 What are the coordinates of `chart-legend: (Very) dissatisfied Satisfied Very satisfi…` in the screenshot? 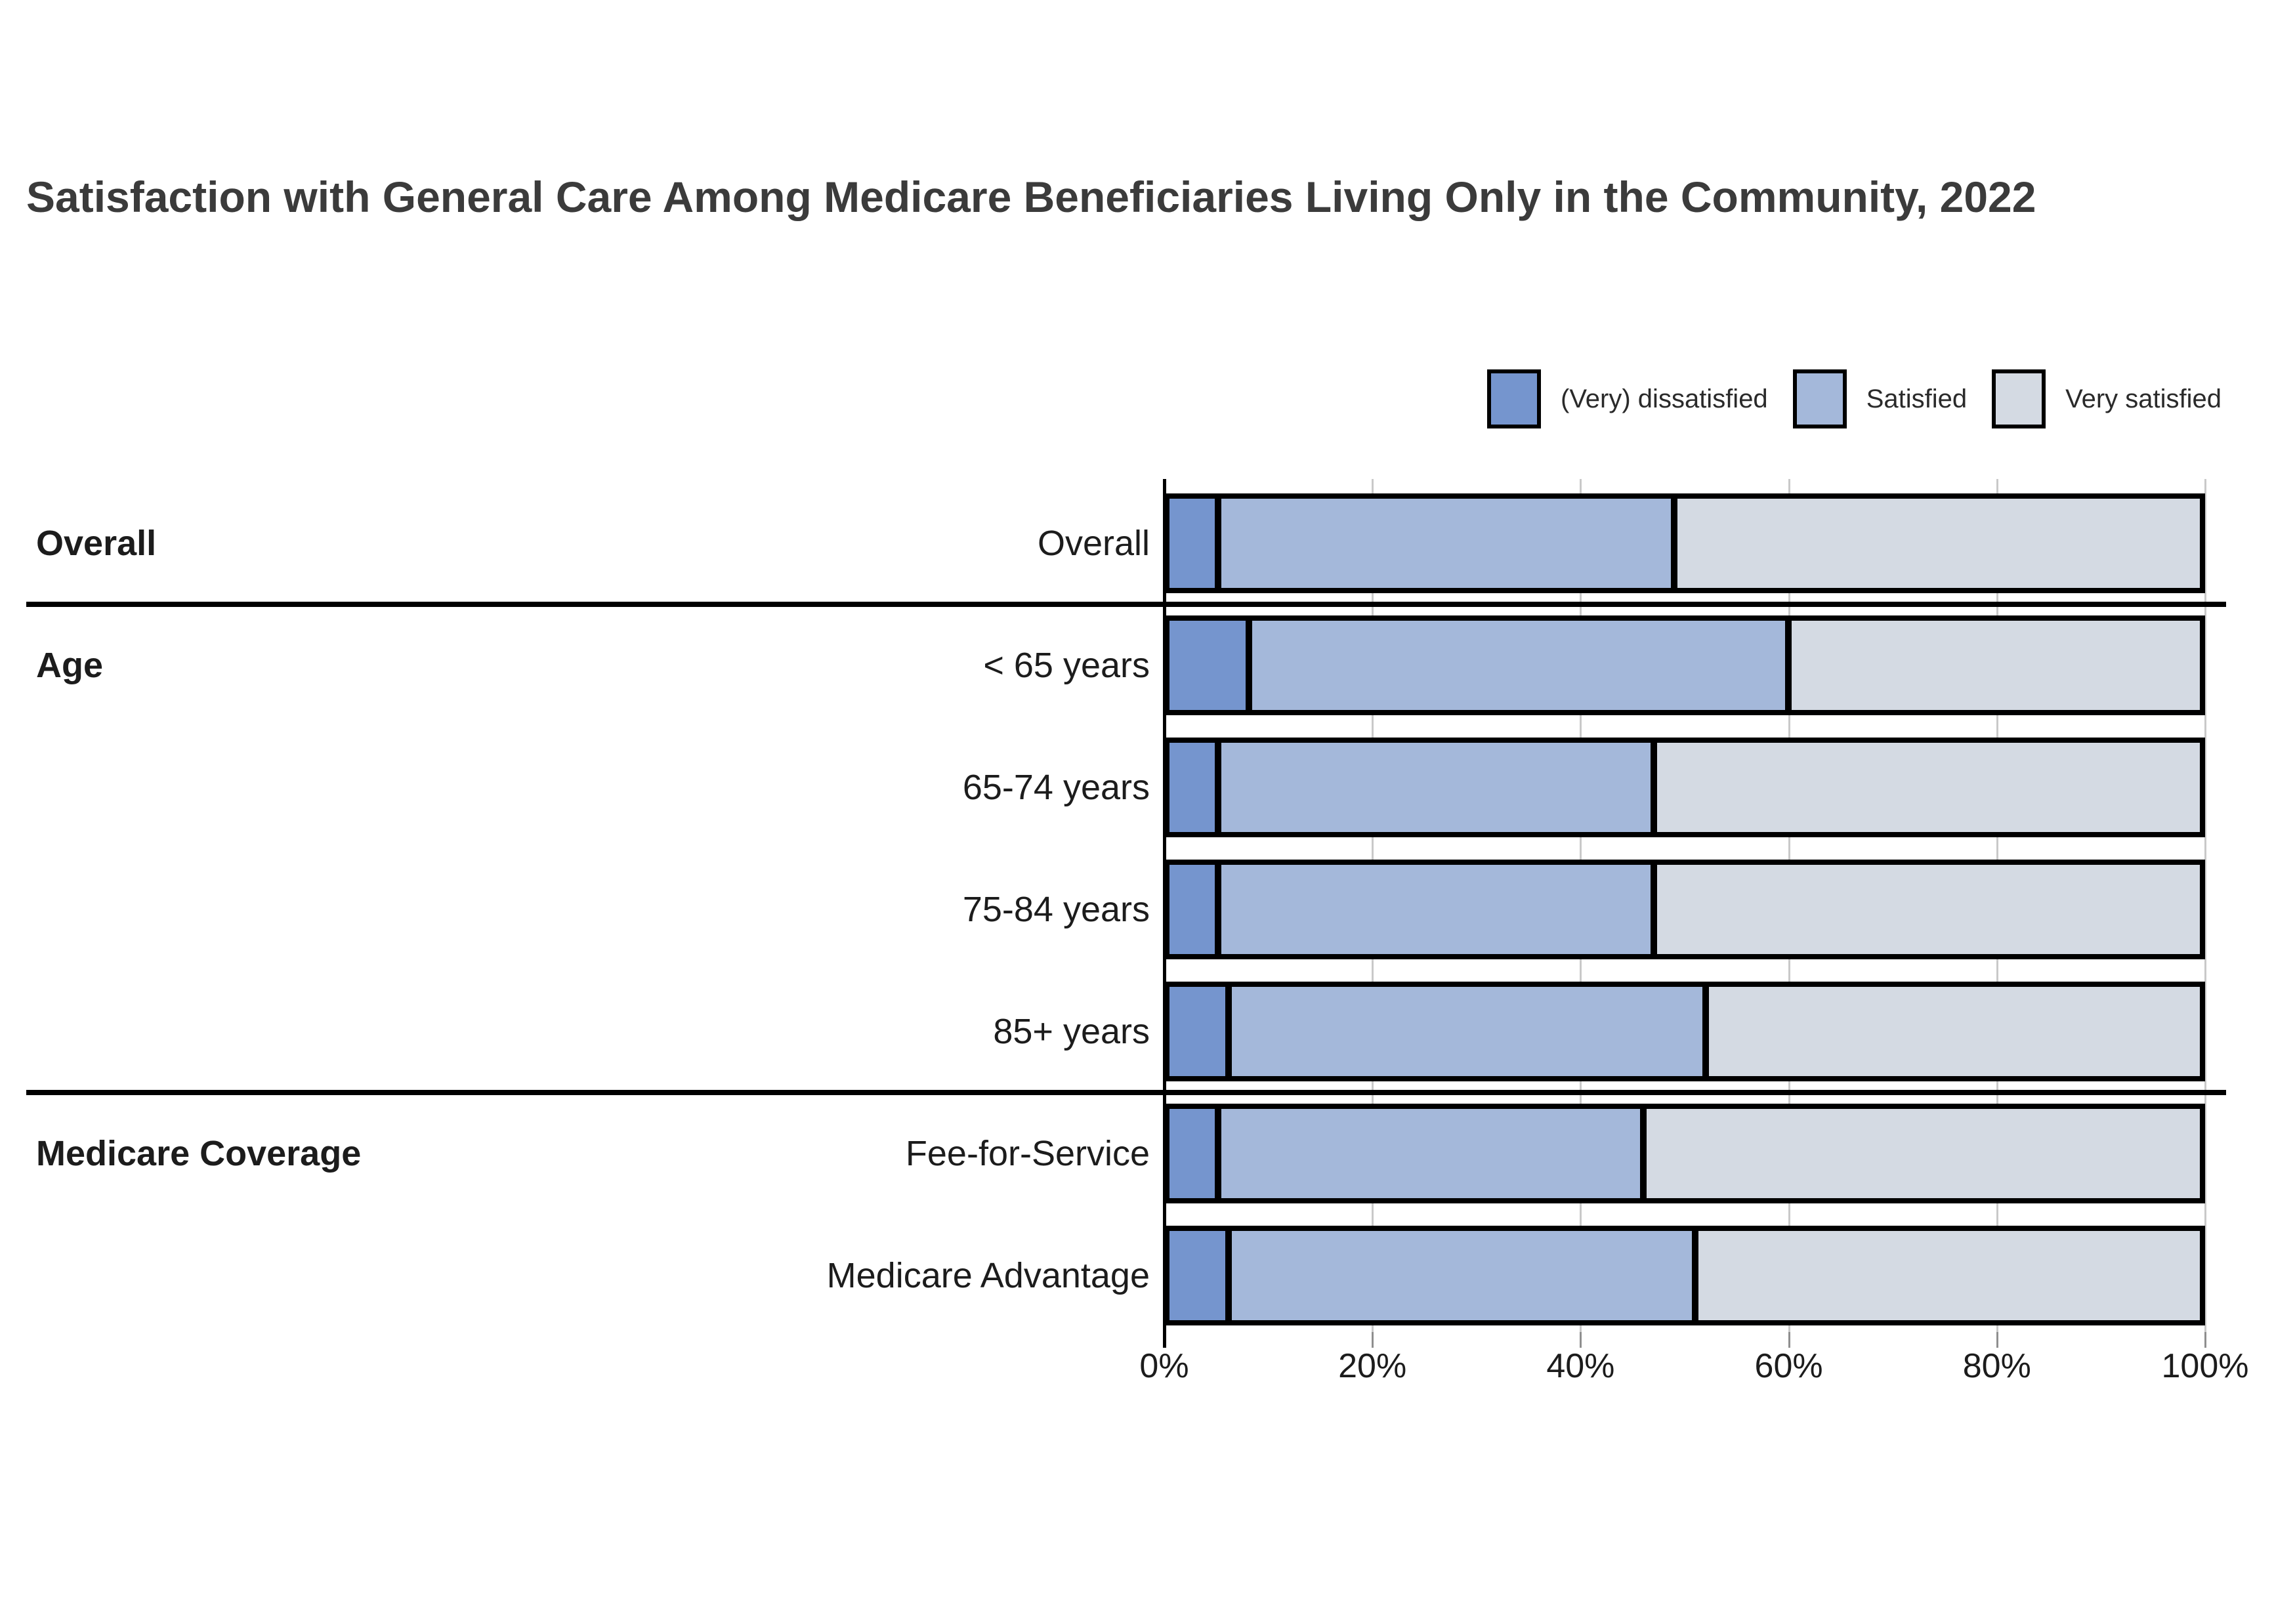 It's located at (1854, 399).